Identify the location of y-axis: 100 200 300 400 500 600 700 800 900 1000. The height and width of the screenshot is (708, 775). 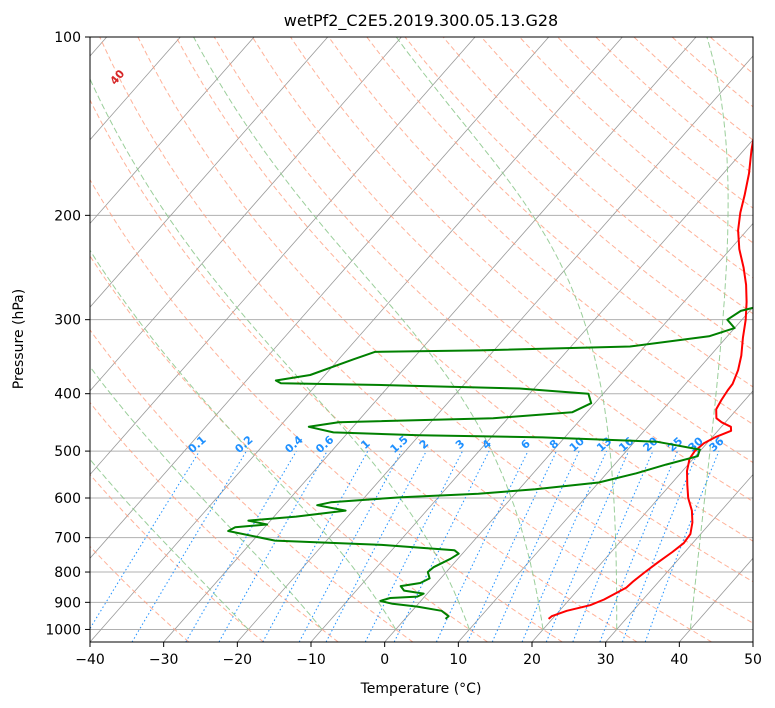
(67, 334).